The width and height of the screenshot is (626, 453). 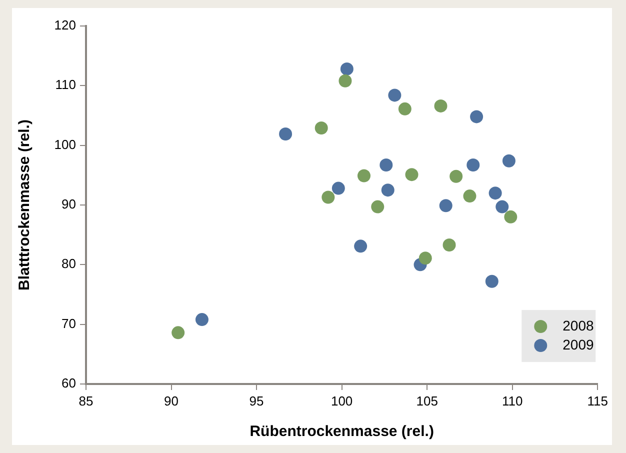 What do you see at coordinates (86, 400) in the screenshot?
I see `x-tick-label: 85` at bounding box center [86, 400].